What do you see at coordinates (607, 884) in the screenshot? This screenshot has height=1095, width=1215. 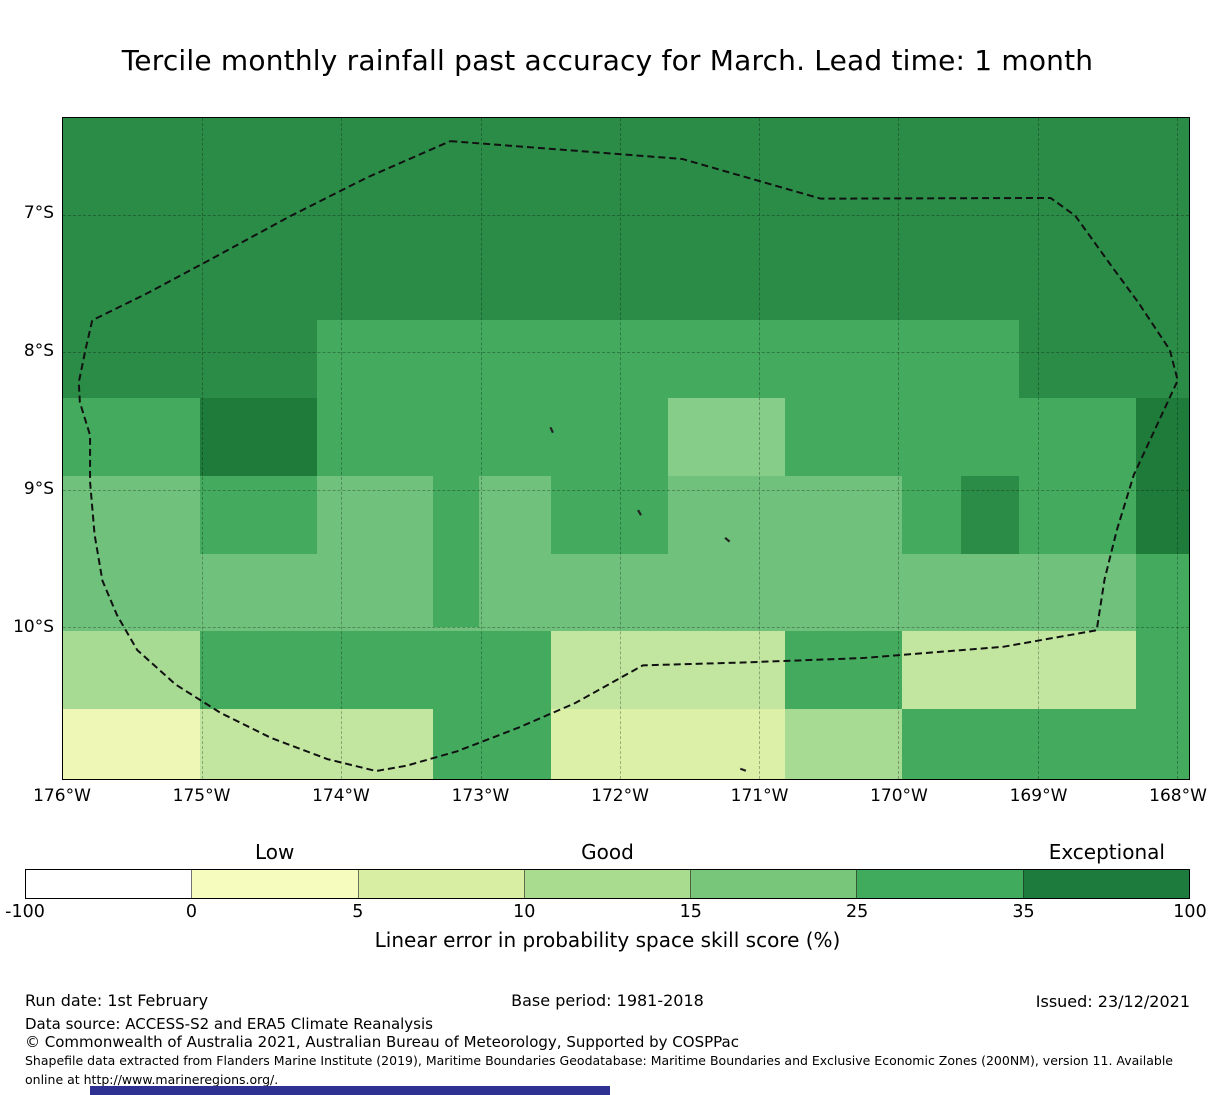 I see `colorbar` at bounding box center [607, 884].